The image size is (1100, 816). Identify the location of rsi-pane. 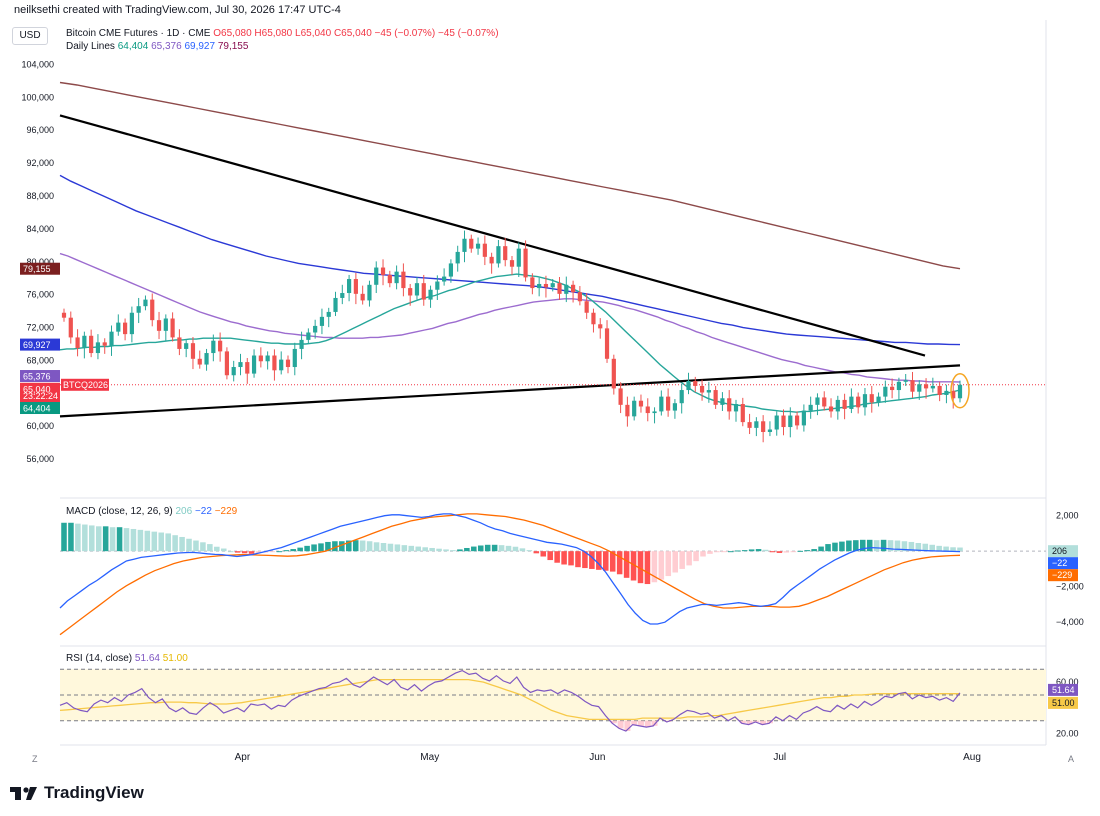
(552, 700).